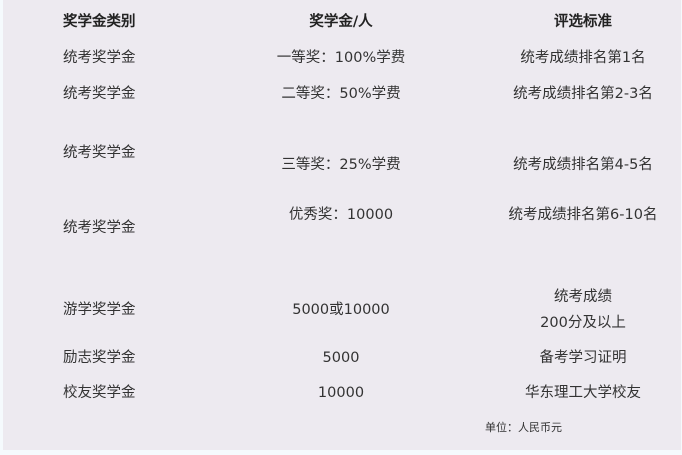  What do you see at coordinates (99, 22) in the screenshot?
I see `header-category: 奖学金类别` at bounding box center [99, 22].